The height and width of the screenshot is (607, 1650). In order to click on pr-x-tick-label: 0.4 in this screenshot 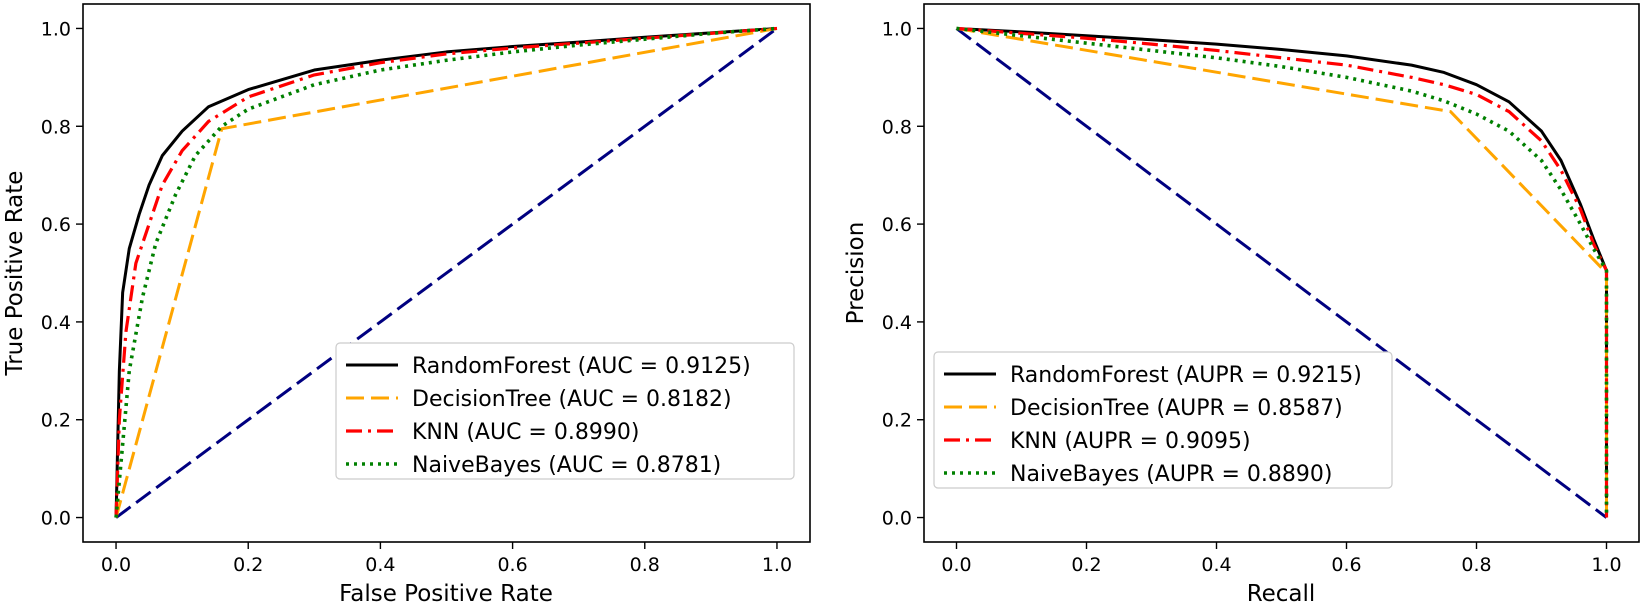, I will do `click(1216, 565)`.